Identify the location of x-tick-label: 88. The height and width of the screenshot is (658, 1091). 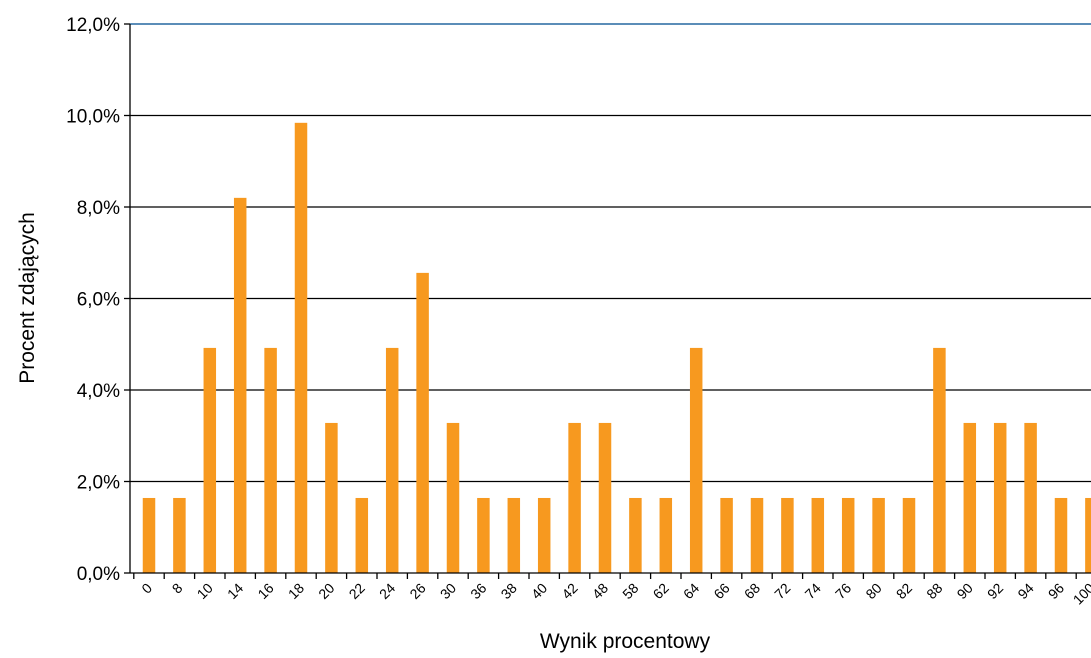
(934, 591).